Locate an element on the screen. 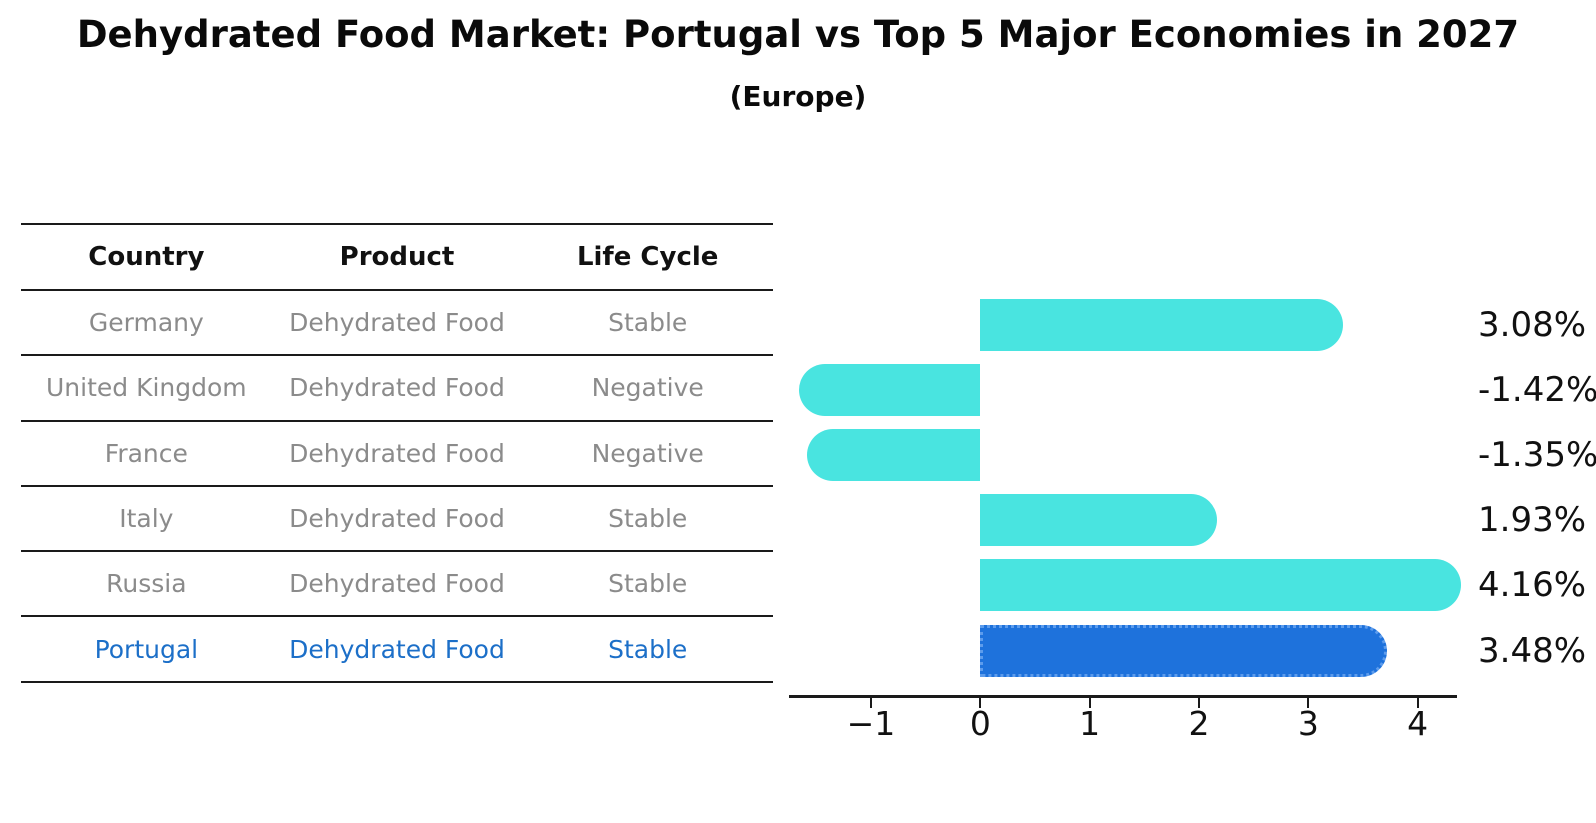  table-row-italy: Italy Dehydrated Food Stable is located at coordinates (397, 520).